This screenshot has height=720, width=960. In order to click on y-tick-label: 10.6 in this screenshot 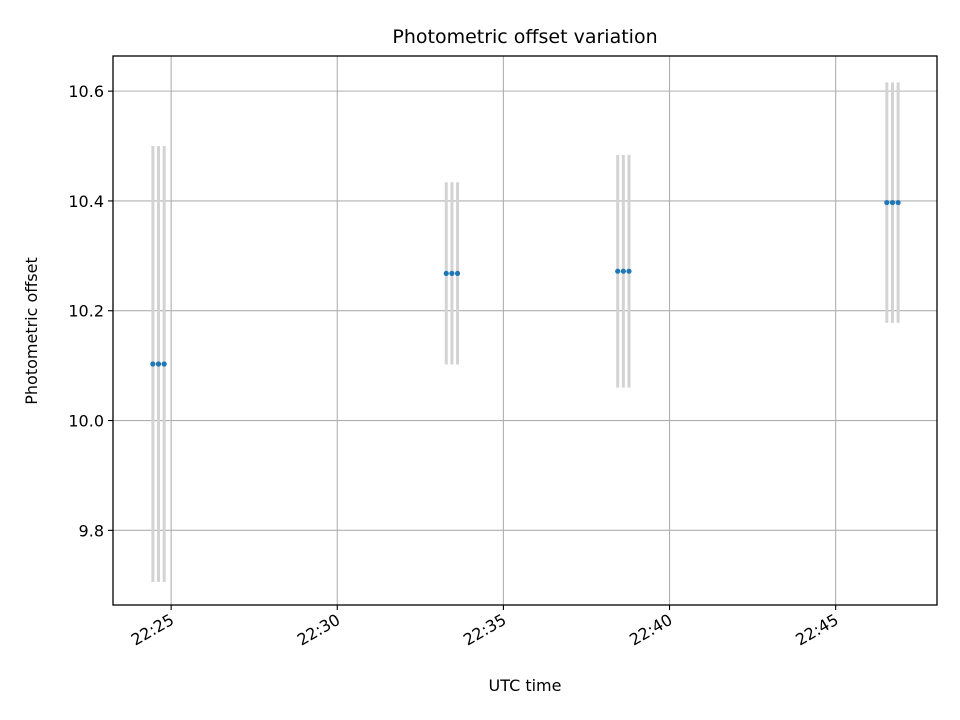, I will do `click(86, 91)`.